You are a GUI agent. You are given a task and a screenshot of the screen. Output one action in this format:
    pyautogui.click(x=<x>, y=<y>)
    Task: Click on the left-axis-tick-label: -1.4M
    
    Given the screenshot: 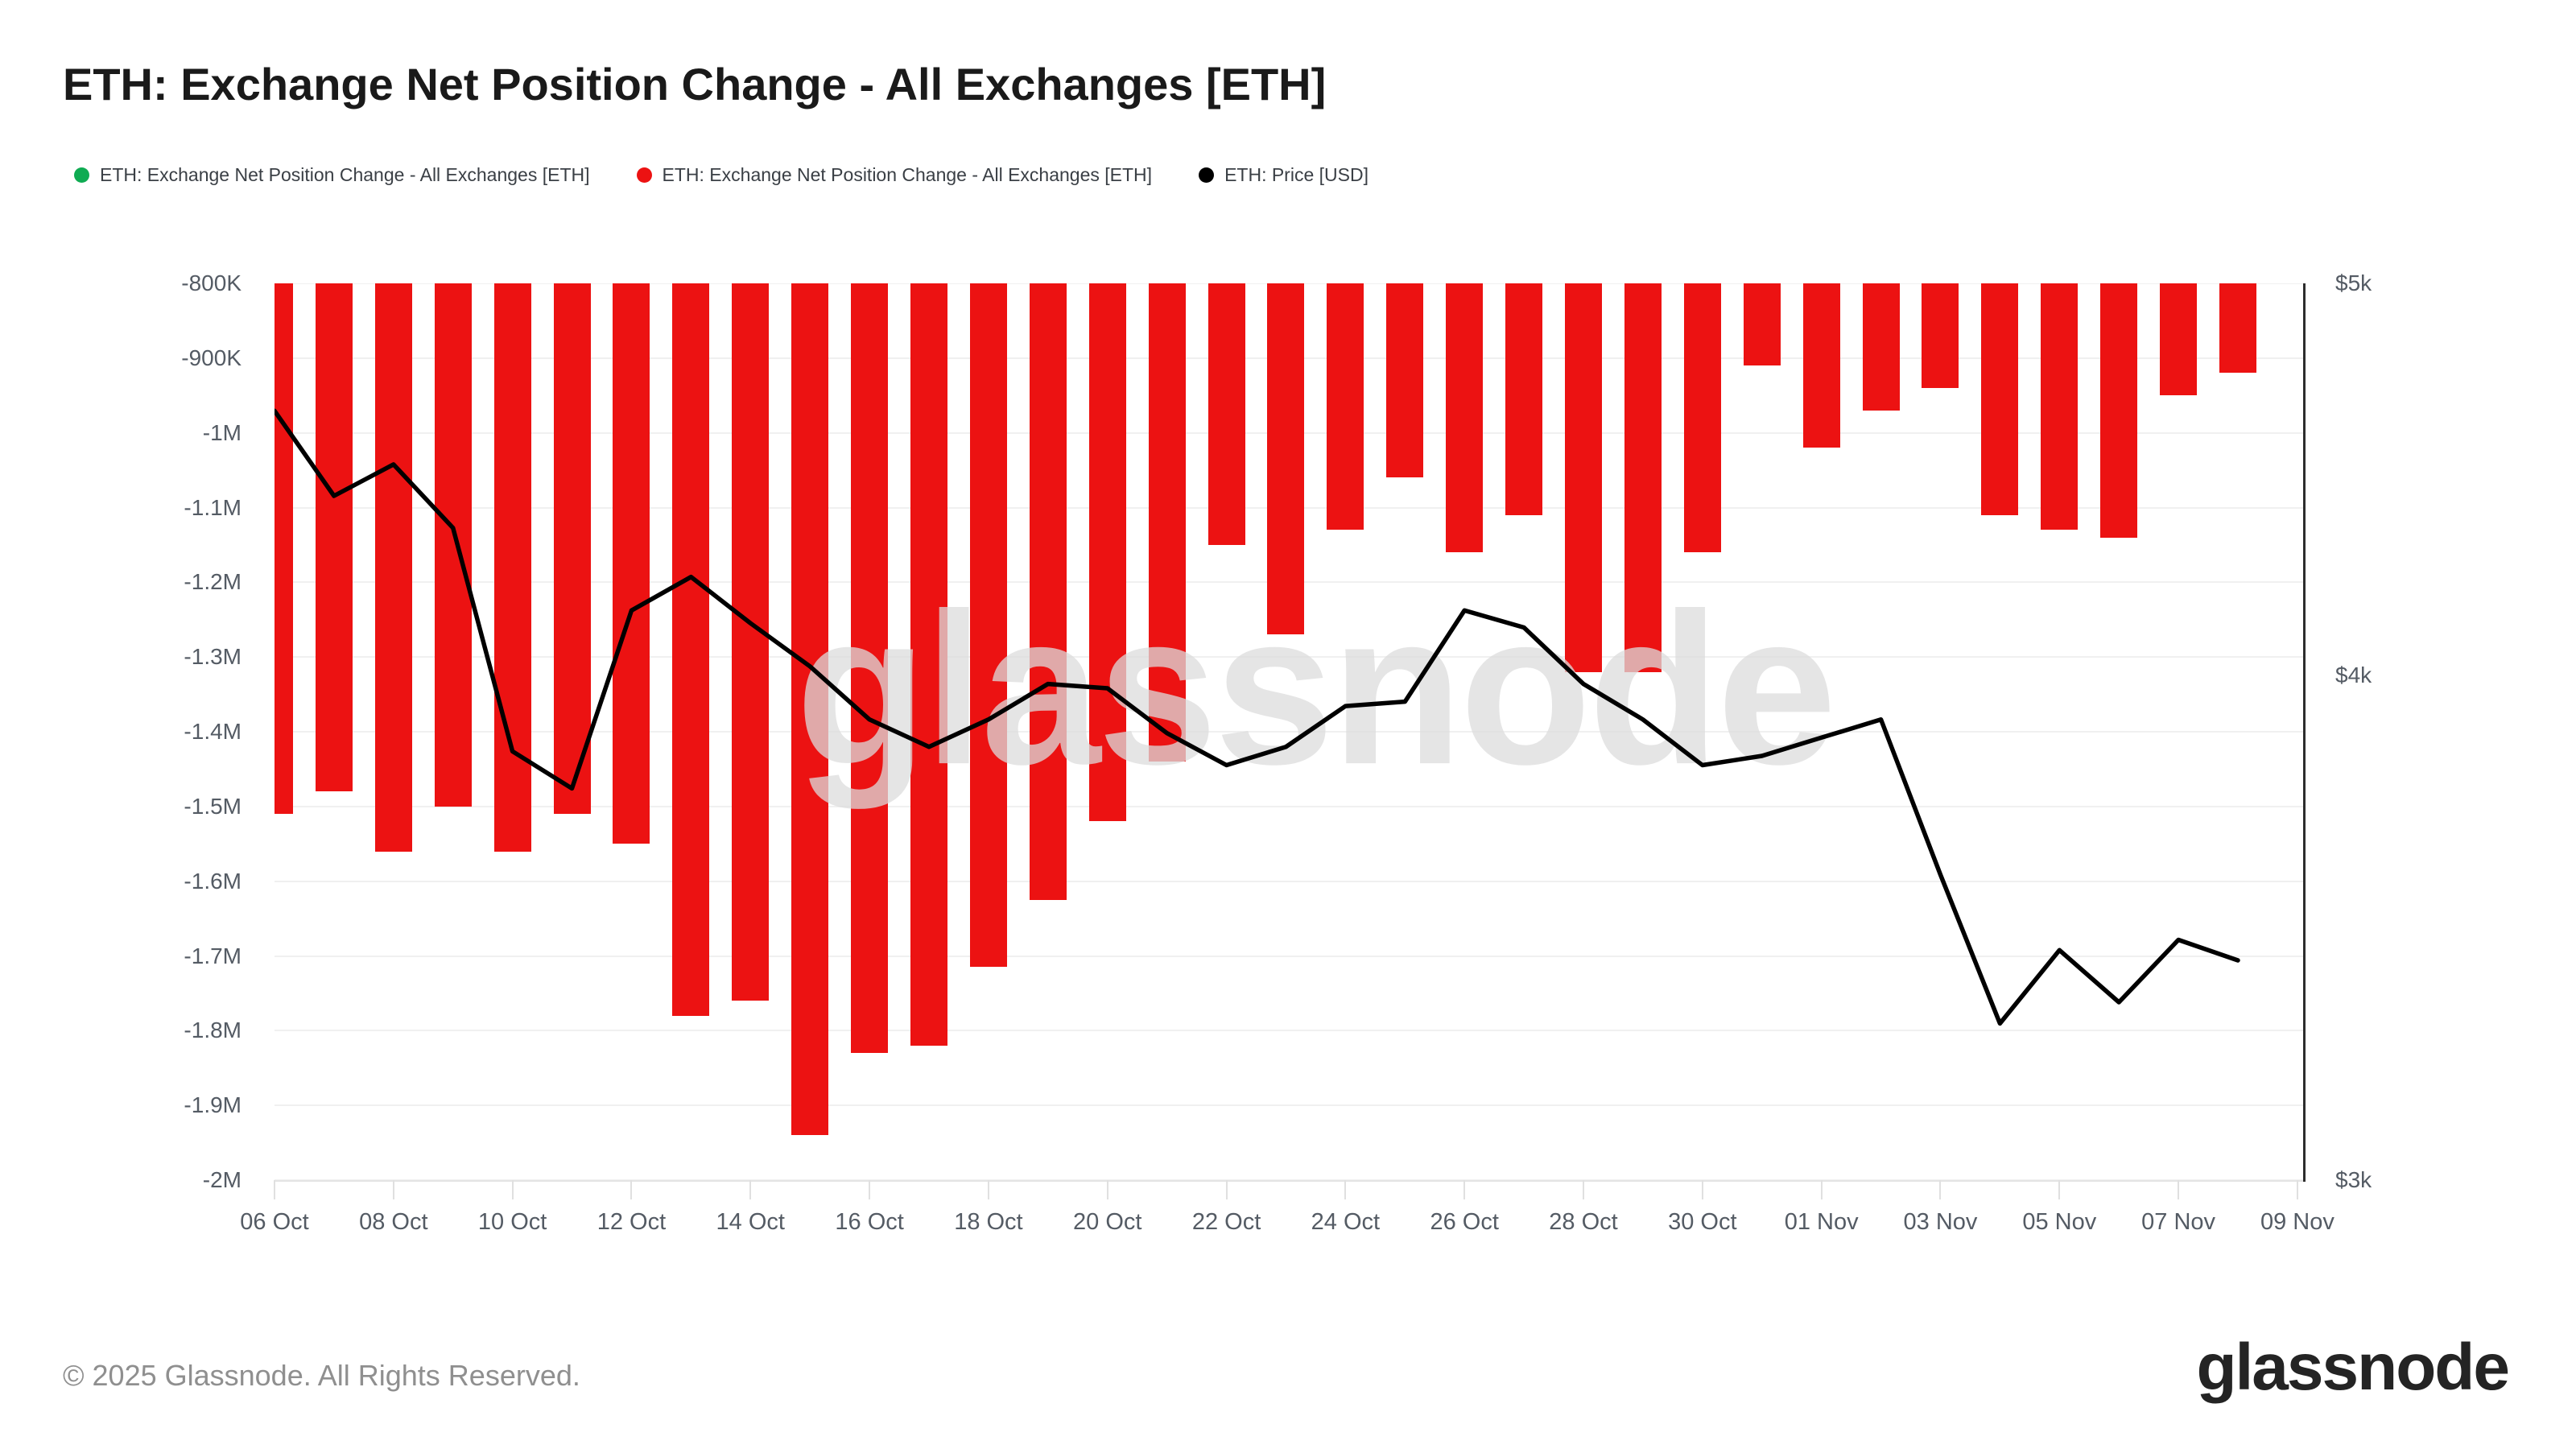 What is the action you would take?
    pyautogui.click(x=213, y=731)
    